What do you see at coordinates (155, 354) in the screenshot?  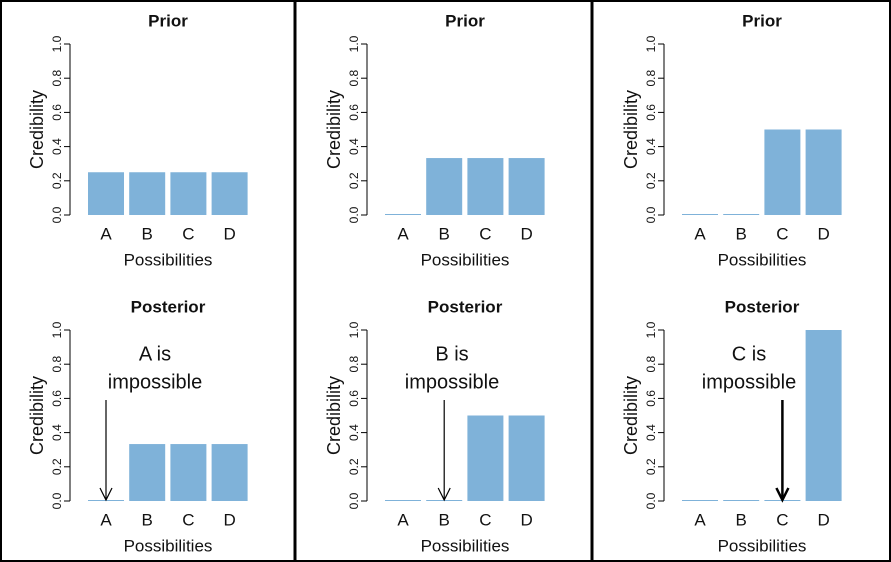 I see `annotation: A is` at bounding box center [155, 354].